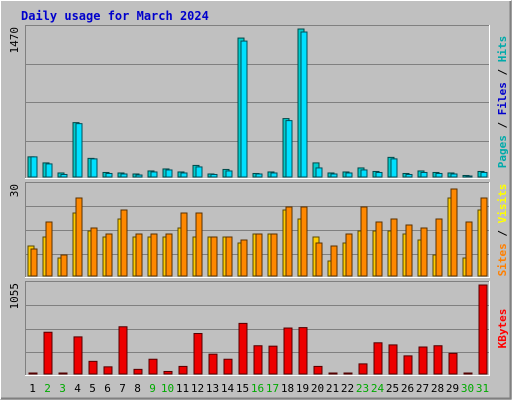 The width and height of the screenshot is (512, 400). Describe the element at coordinates (362, 388) in the screenshot. I see `x-label-day-23: 23` at that location.